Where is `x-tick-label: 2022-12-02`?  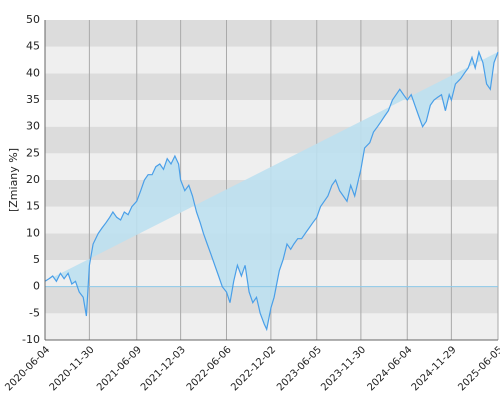
x-tick-label: 2022-12-02 is located at coordinates (253, 368).